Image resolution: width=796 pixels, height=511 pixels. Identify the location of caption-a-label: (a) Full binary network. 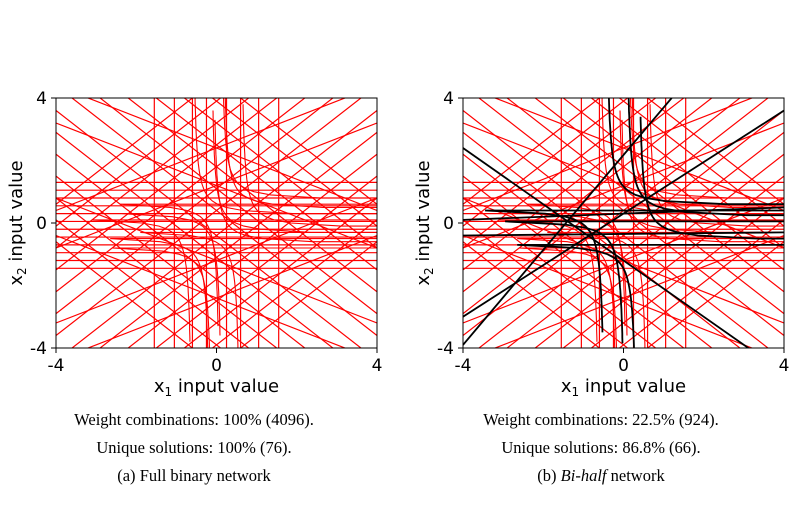
(194, 475).